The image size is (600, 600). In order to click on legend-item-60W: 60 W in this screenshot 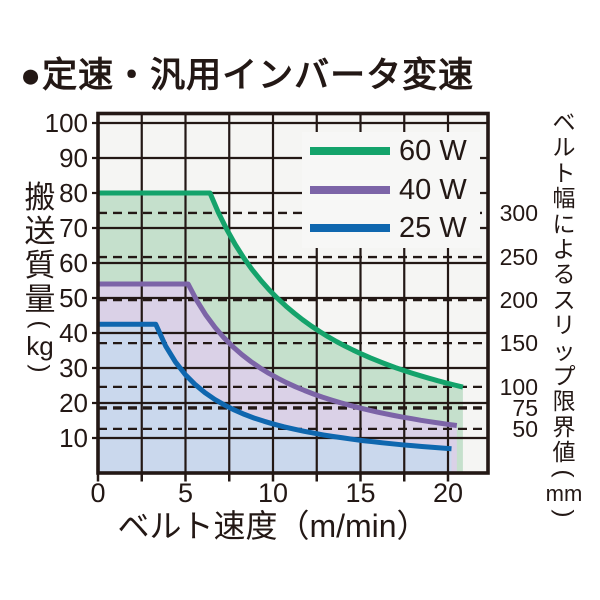, I will do `click(388, 151)`.